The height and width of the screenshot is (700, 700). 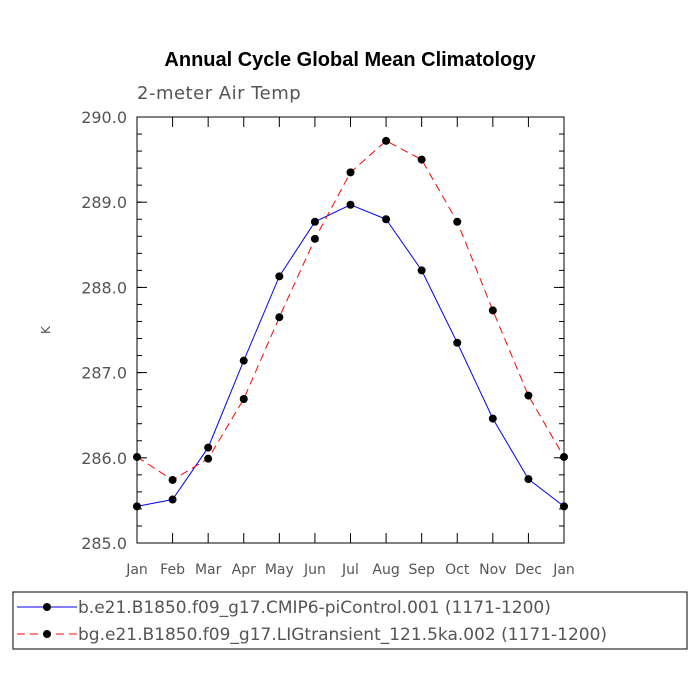 I want to click on y-tick-label: 288.0, so click(x=104, y=287).